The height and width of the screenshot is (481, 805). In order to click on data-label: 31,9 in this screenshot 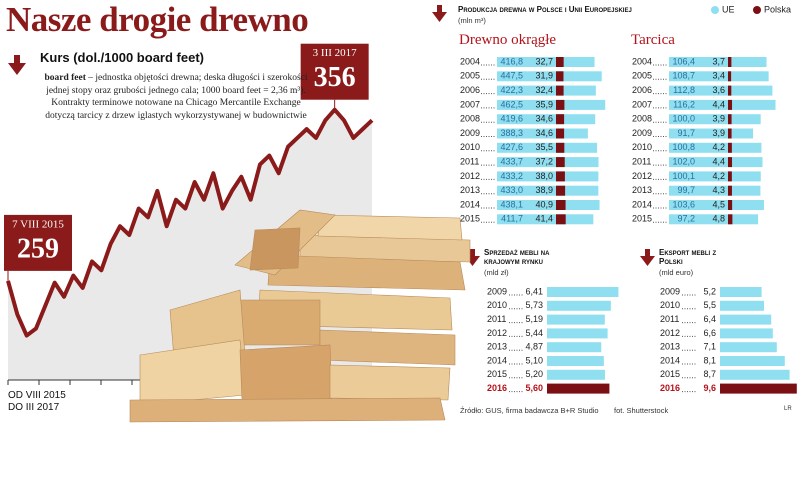, I will do `click(544, 76)`.